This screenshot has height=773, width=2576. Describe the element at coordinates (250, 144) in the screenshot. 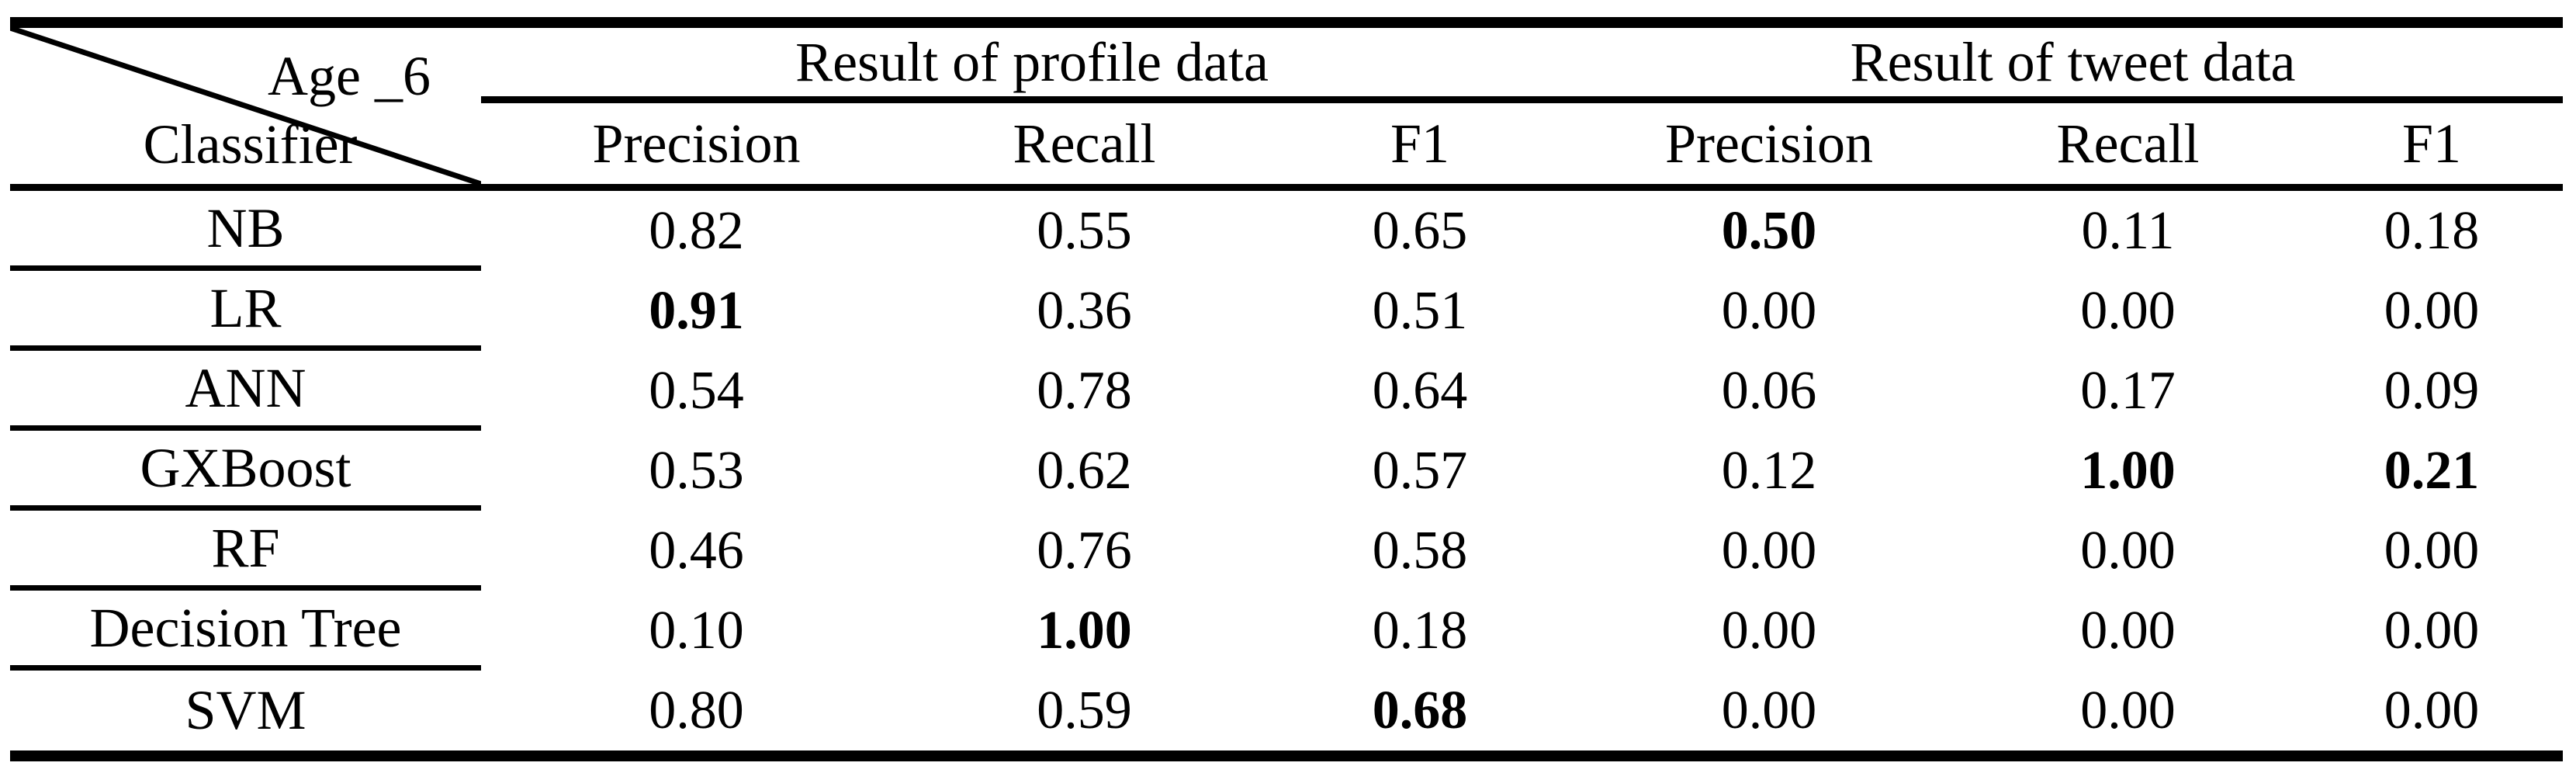

I see `corner-bottom-label: Classifier` at that location.